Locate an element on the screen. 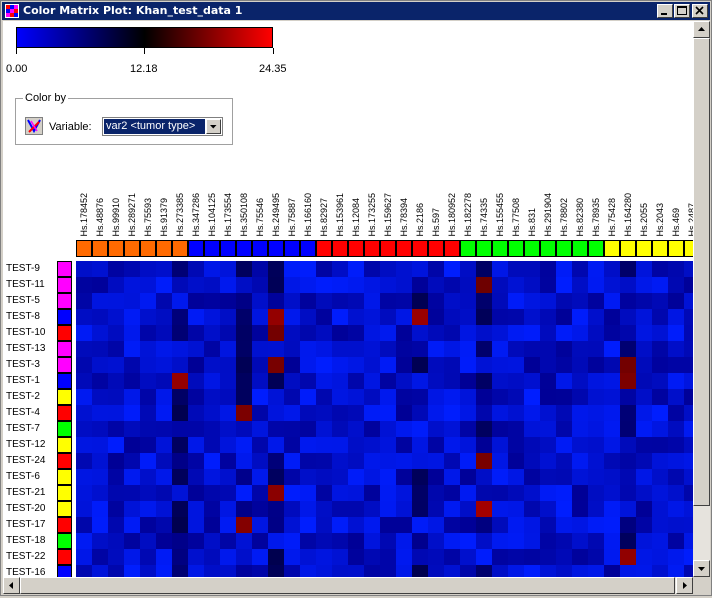 This screenshot has width=712, height=598. horizontal-scroll-thumb is located at coordinates (347, 585).